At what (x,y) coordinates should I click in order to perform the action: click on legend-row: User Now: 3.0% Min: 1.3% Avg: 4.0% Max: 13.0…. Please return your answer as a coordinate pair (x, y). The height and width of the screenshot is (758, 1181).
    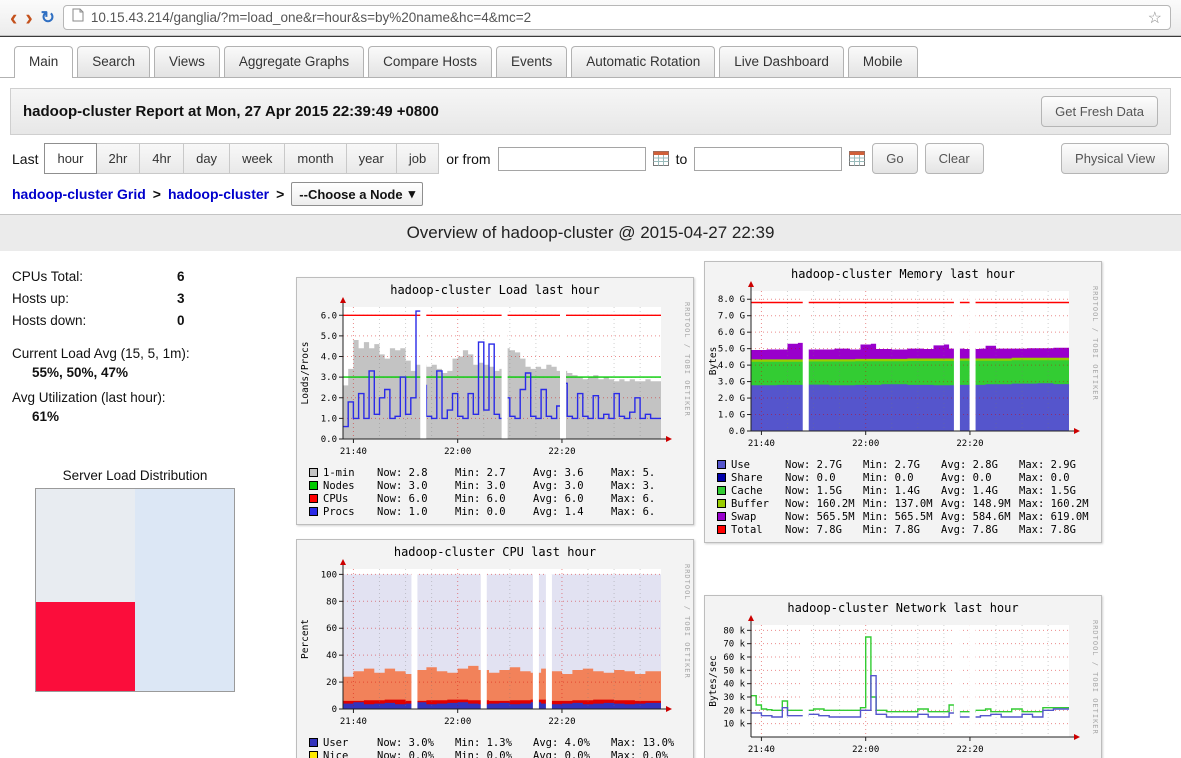
    Looking at the image, I should click on (499, 742).